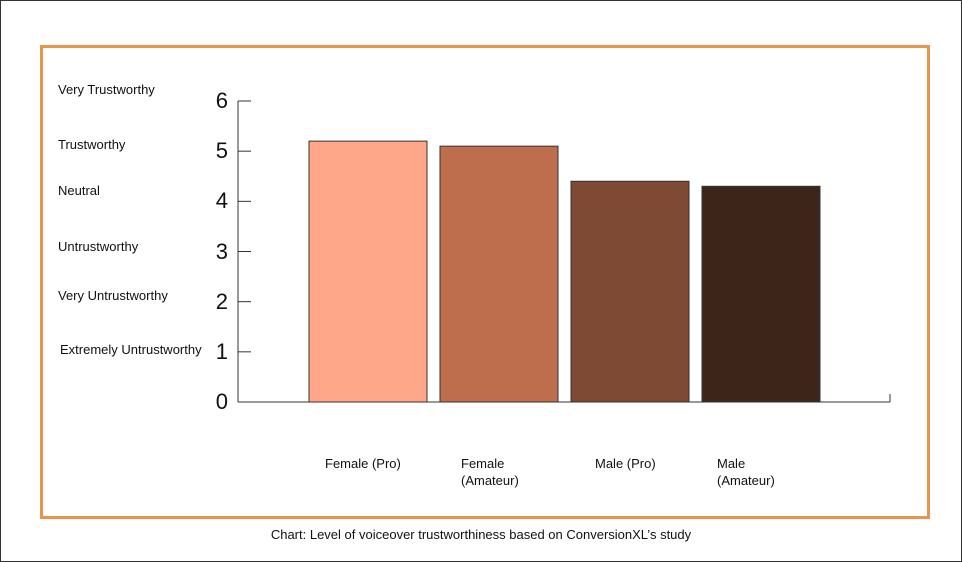 This screenshot has width=962, height=562. I want to click on x-category-label: Female (Pro), so click(363, 463).